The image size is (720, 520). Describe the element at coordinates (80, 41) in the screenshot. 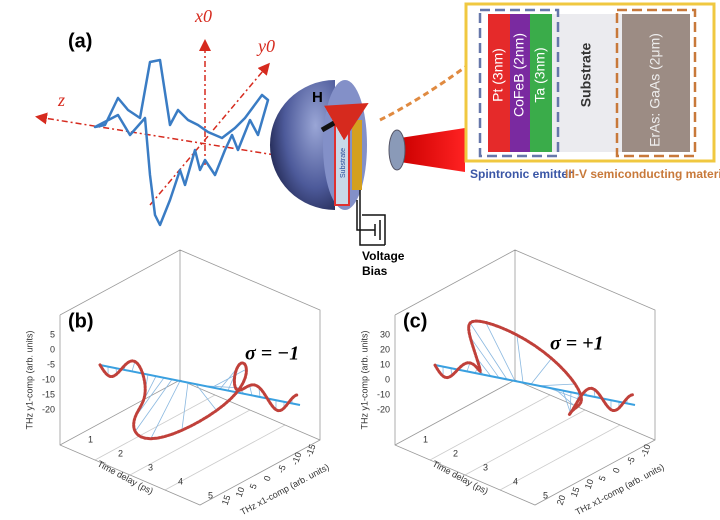

I see `panel-label: (a)` at that location.